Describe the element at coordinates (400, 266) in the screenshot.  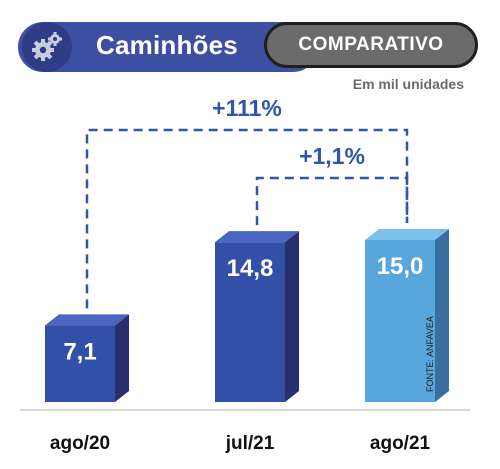
I see `value-label-2: 15,0` at that location.